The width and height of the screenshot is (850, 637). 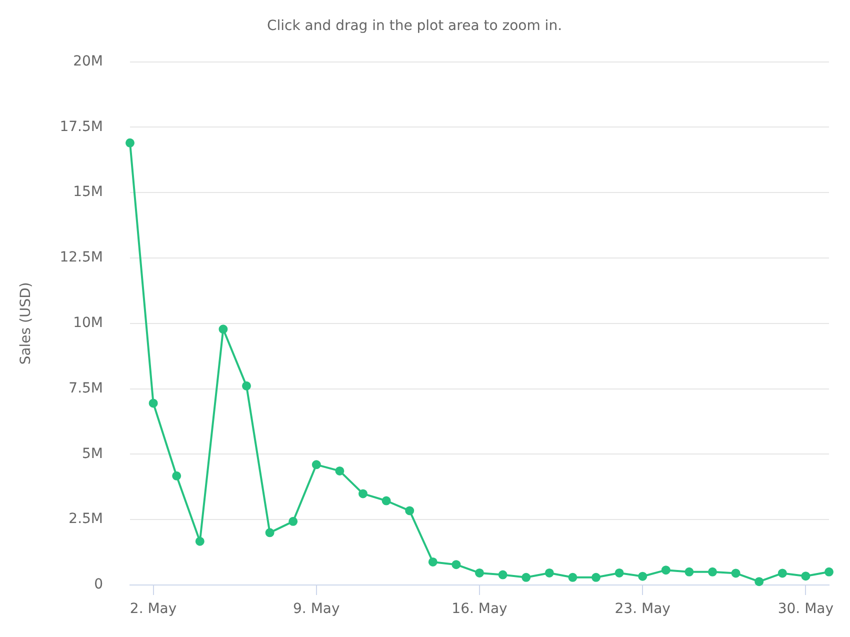 I want to click on y-tick-label: 15M, so click(x=88, y=192).